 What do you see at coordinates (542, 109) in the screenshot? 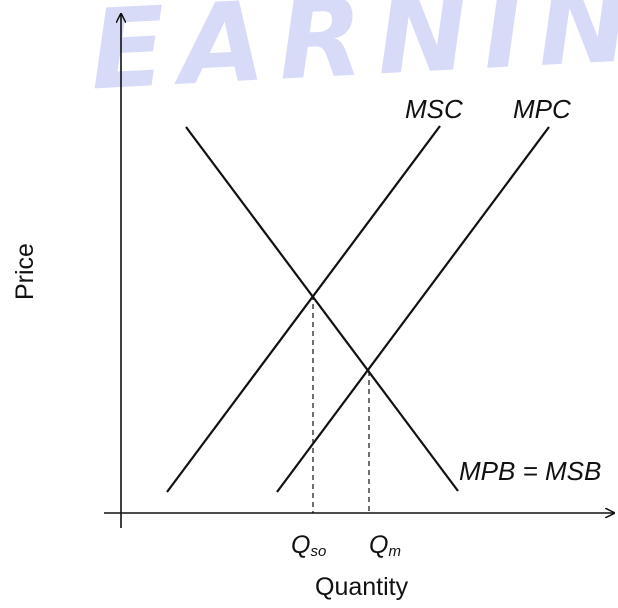
I see `mpc-label: MPC` at bounding box center [542, 109].